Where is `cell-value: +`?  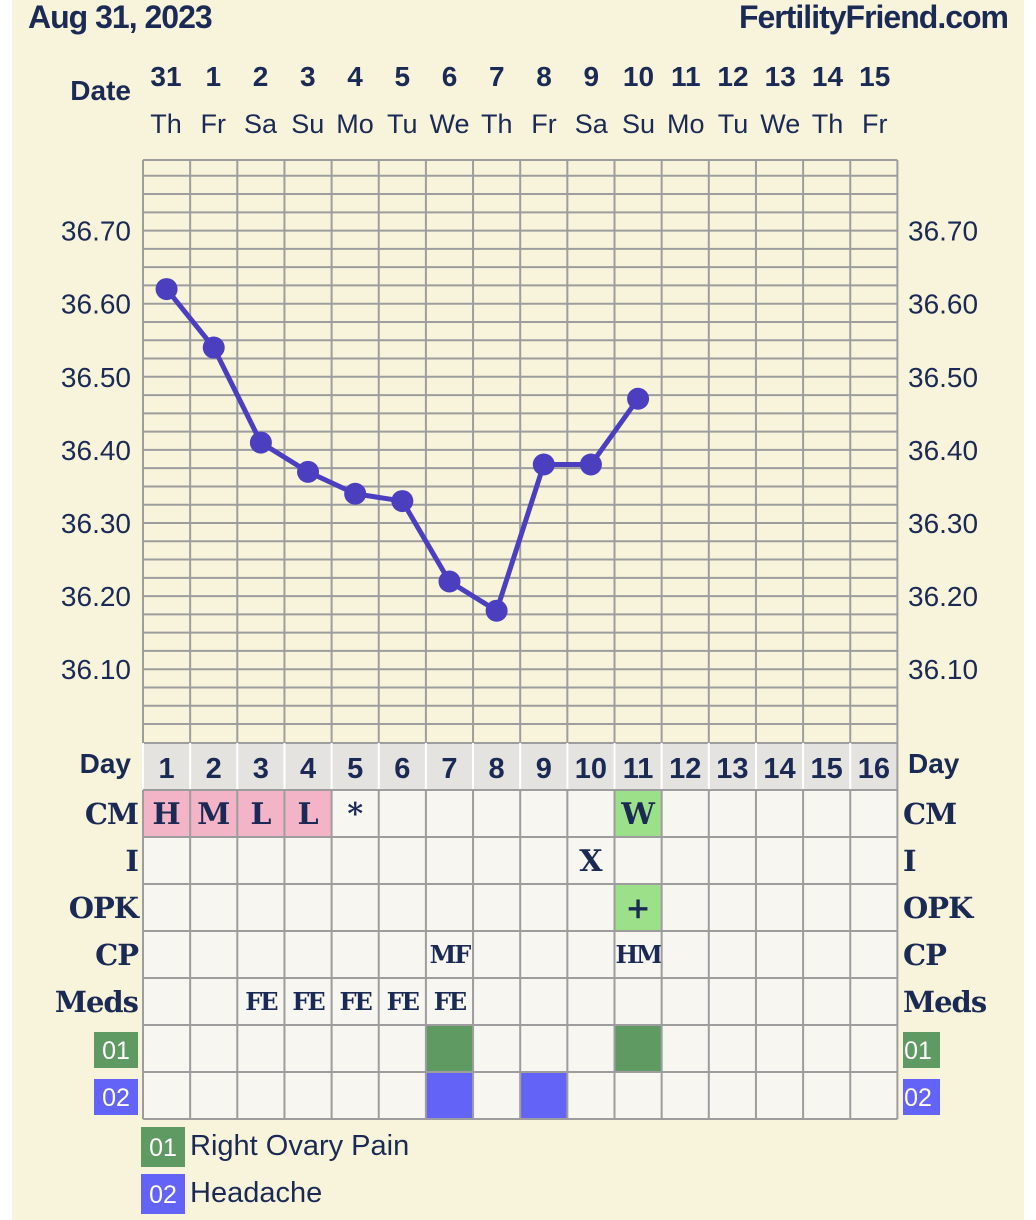 cell-value: + is located at coordinates (638, 908).